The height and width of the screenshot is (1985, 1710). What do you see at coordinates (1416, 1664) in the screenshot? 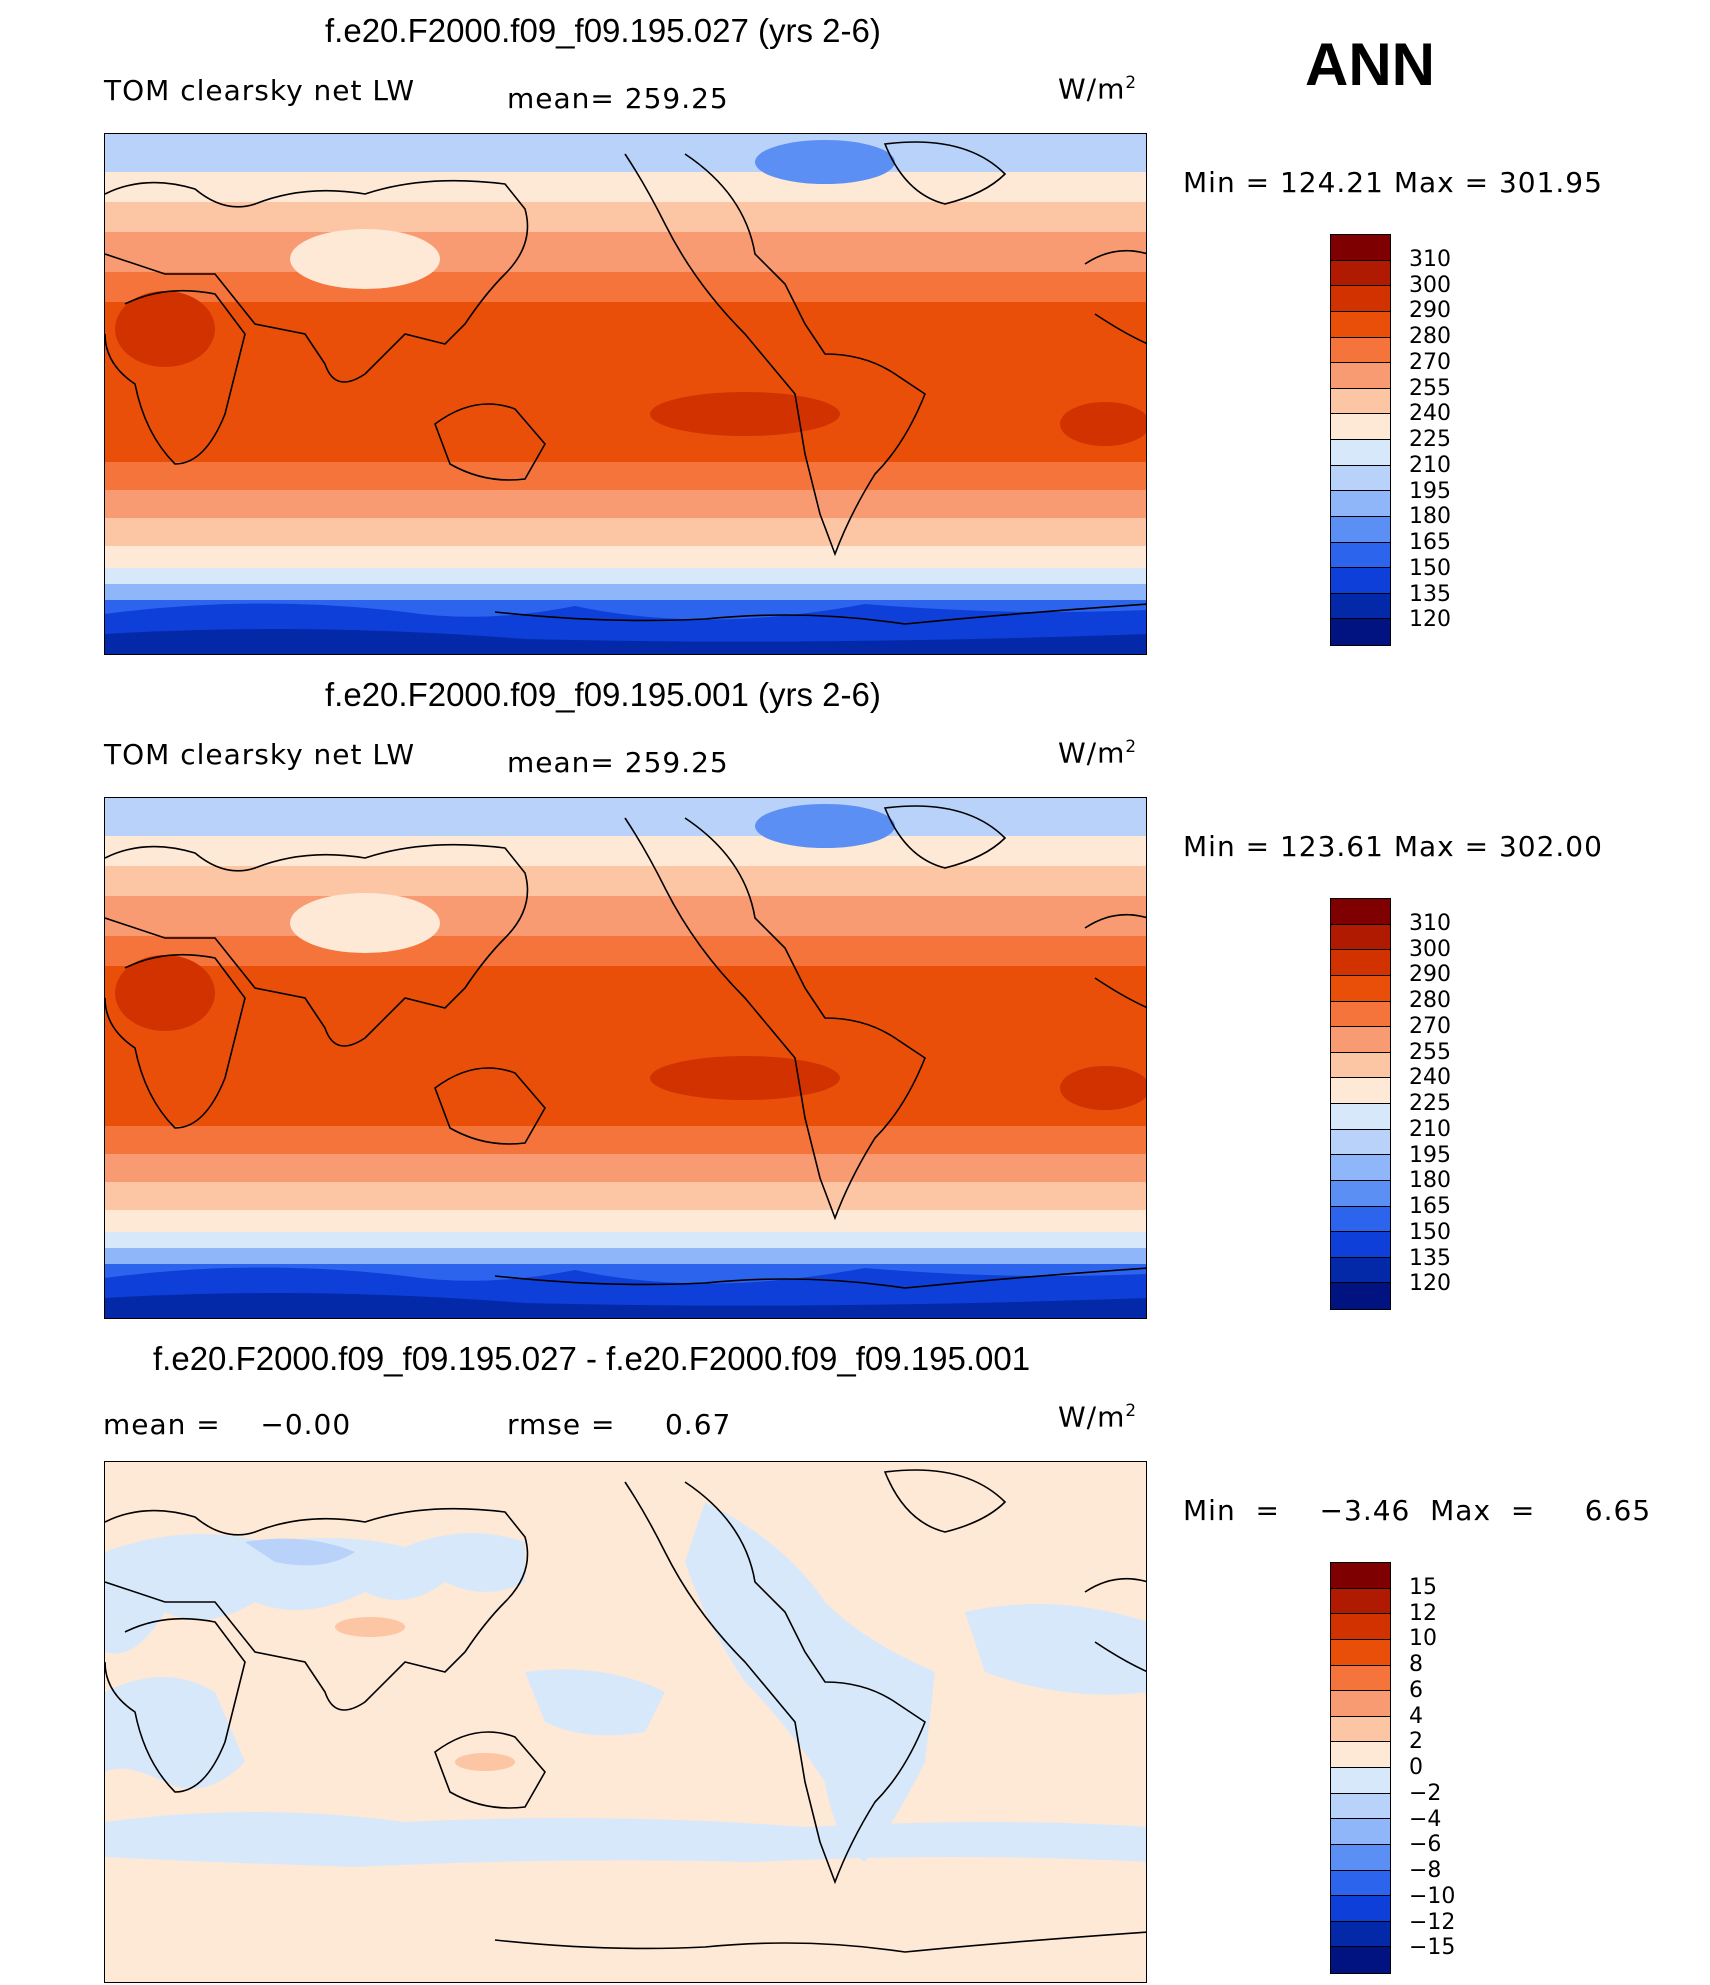
I see `colorbar-tick-label: 8` at bounding box center [1416, 1664].